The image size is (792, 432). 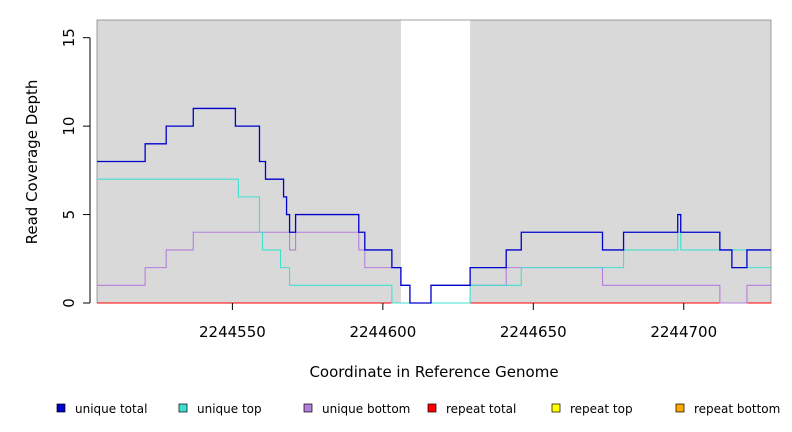 I want to click on legend-label: unique top, so click(x=229, y=409).